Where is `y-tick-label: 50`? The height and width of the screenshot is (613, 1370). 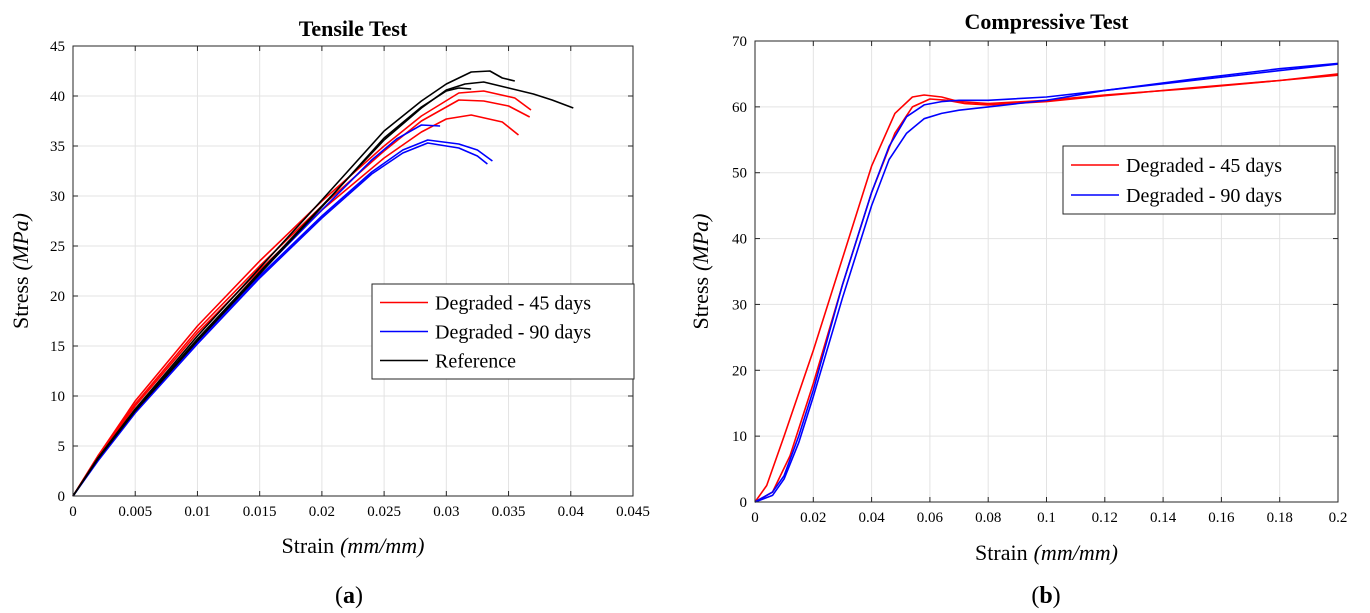
y-tick-label: 50 is located at coordinates (739, 174).